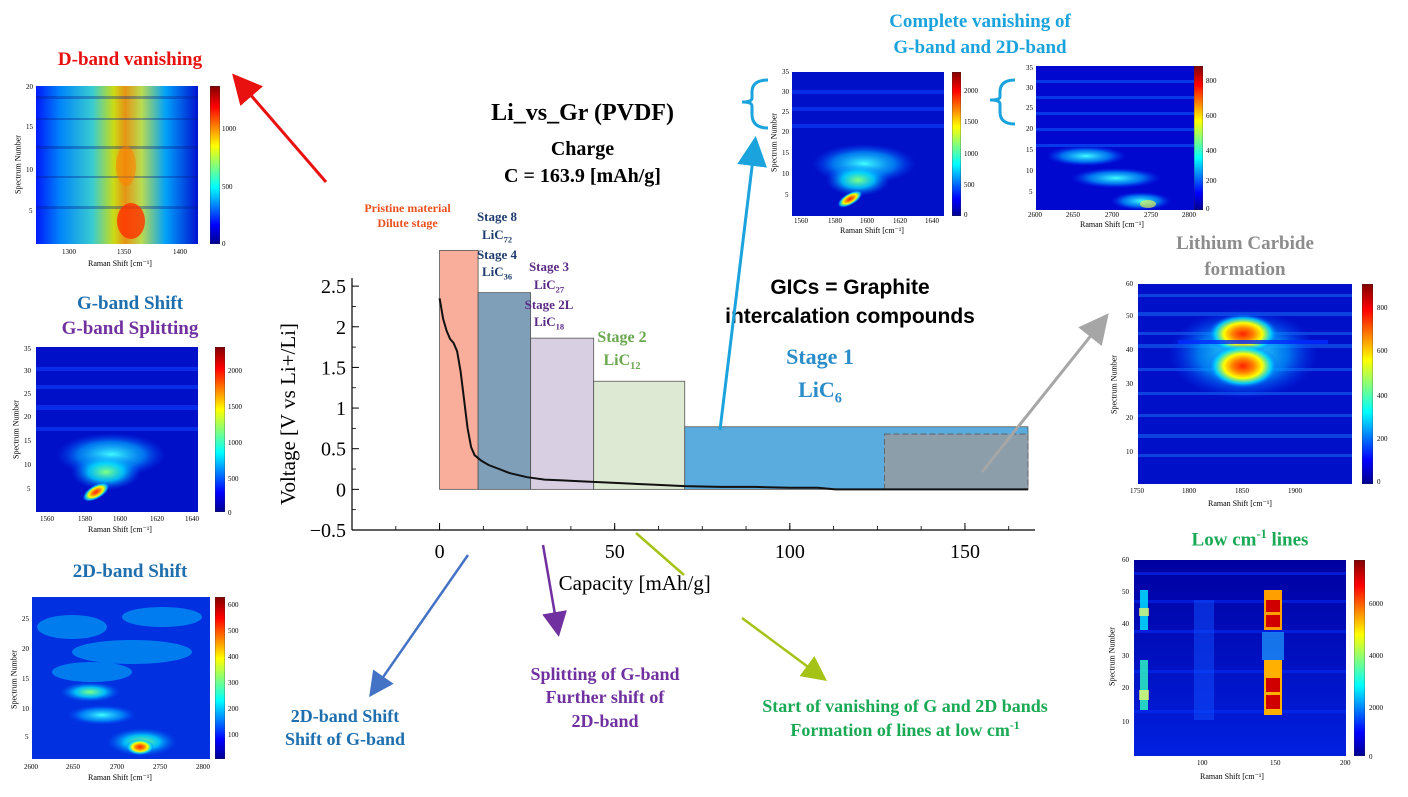 This screenshot has height=797, width=1408. What do you see at coordinates (1240, 658) in the screenshot?
I see `heatmap-low-cm-plot` at bounding box center [1240, 658].